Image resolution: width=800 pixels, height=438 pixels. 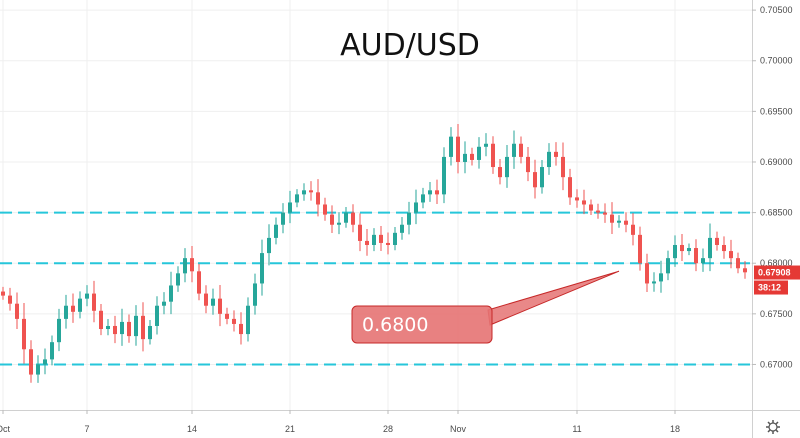 What do you see at coordinates (773, 427) in the screenshot?
I see `settings-gear-icon` at bounding box center [773, 427].